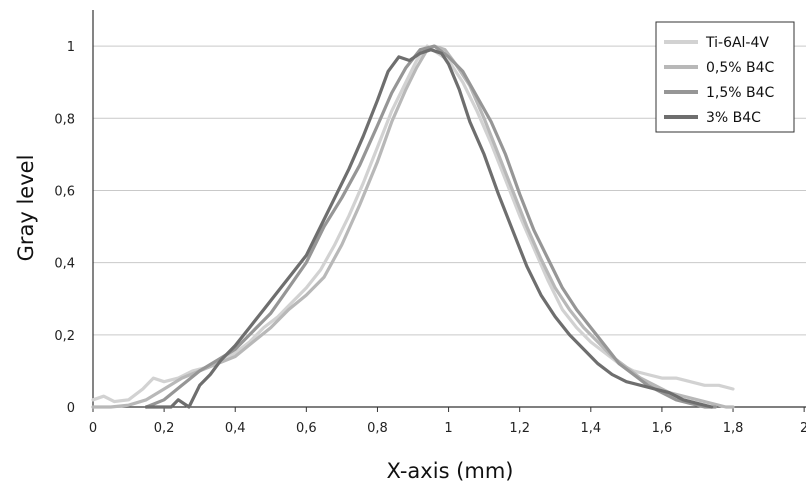 This screenshot has width=806, height=488. I want to click on legend-label: Ti-6Al-4V, so click(737, 43).